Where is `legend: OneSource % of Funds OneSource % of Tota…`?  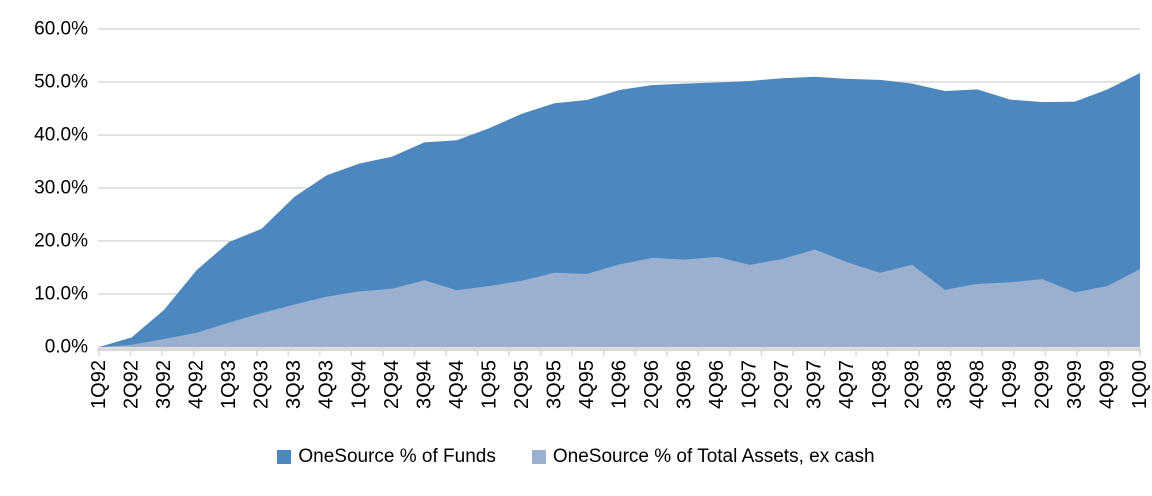 legend: OneSource % of Funds OneSource % of Tota… is located at coordinates (576, 457).